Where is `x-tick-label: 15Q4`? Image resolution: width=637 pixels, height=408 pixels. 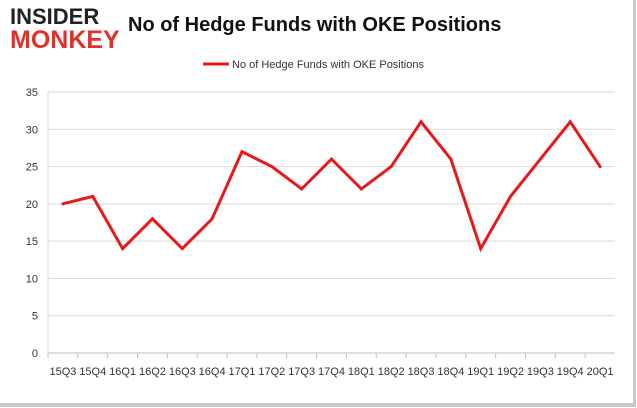 x-tick-label: 15Q4 is located at coordinates (92, 372).